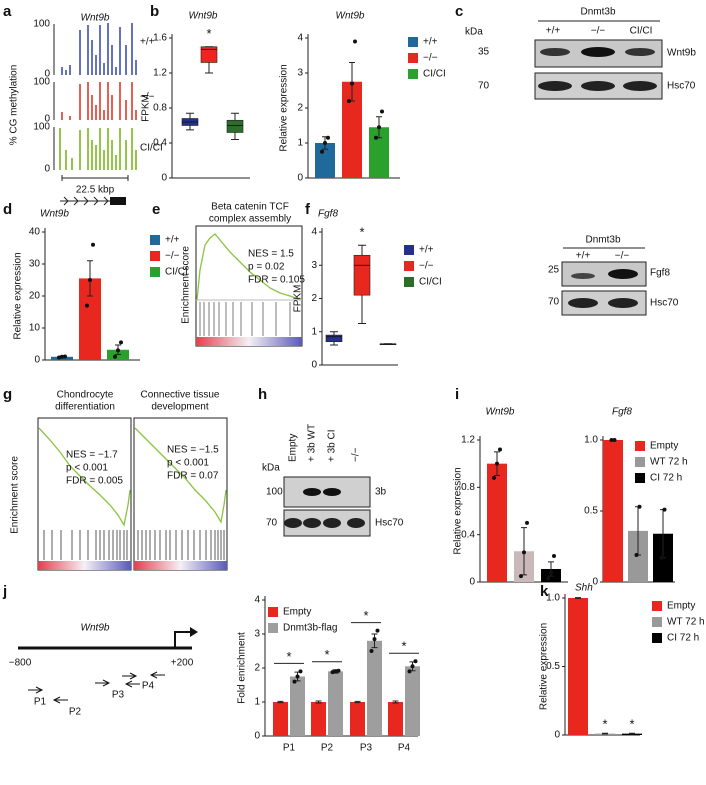  Describe the element at coordinates (681, 86) in the screenshot. I see `band-label: Hsc70` at that location.